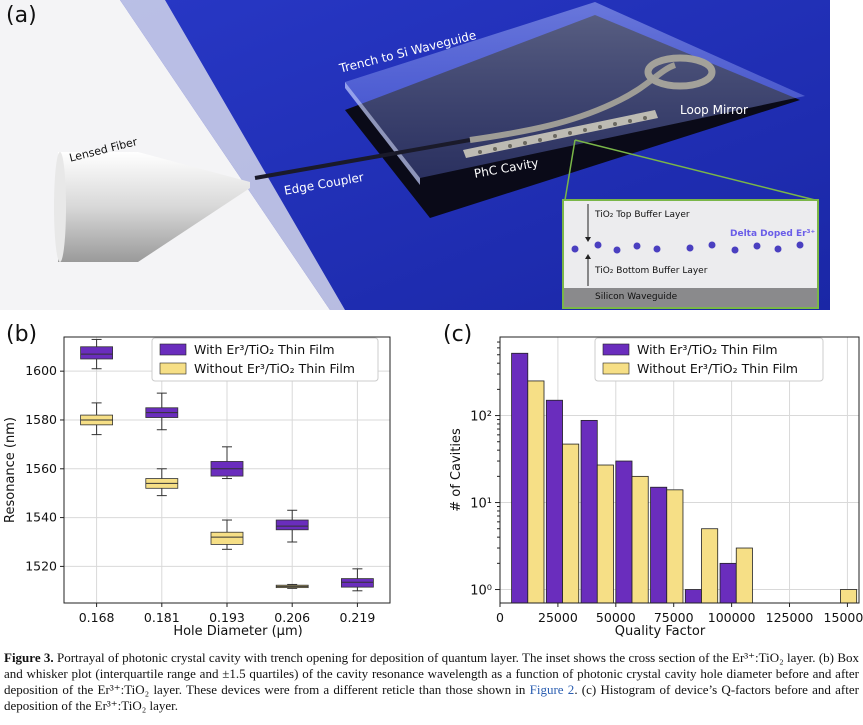  I want to click on c-xtick-label: 100000, so click(732, 617).